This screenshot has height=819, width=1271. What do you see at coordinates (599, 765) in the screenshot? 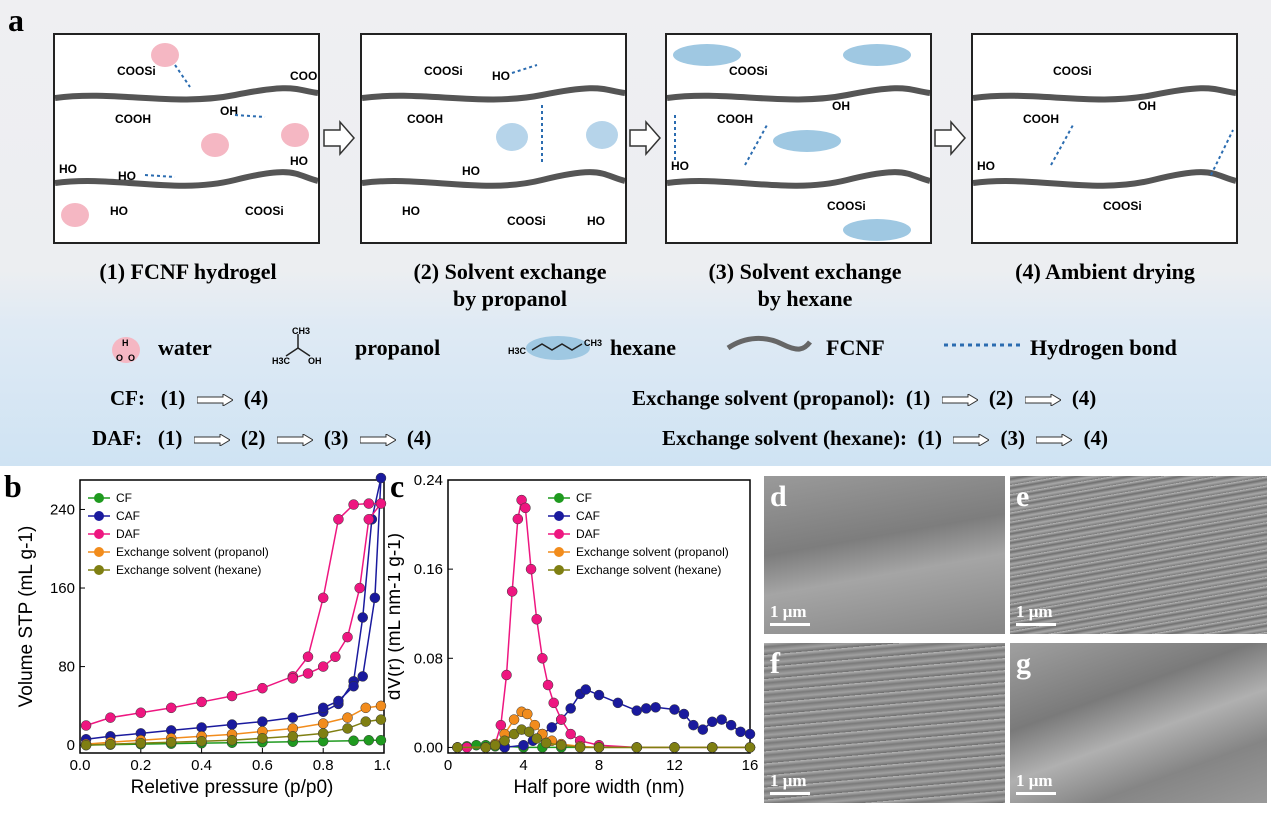
I see `x-tick-label: 8` at bounding box center [599, 765].